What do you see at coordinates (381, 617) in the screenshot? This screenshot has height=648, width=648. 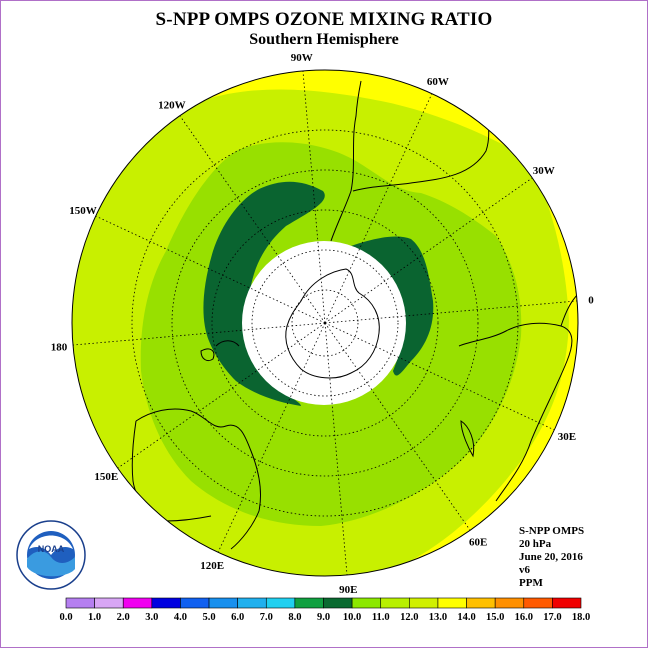 I see `colorbar-tick-label: 11.0` at bounding box center [381, 617].